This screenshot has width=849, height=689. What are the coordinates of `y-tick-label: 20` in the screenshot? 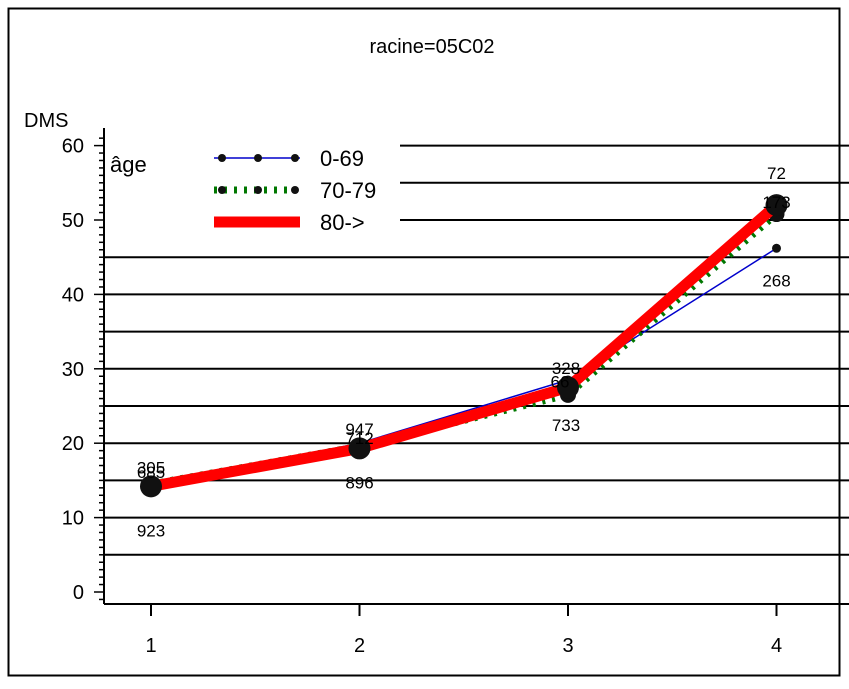 It's located at (73, 444).